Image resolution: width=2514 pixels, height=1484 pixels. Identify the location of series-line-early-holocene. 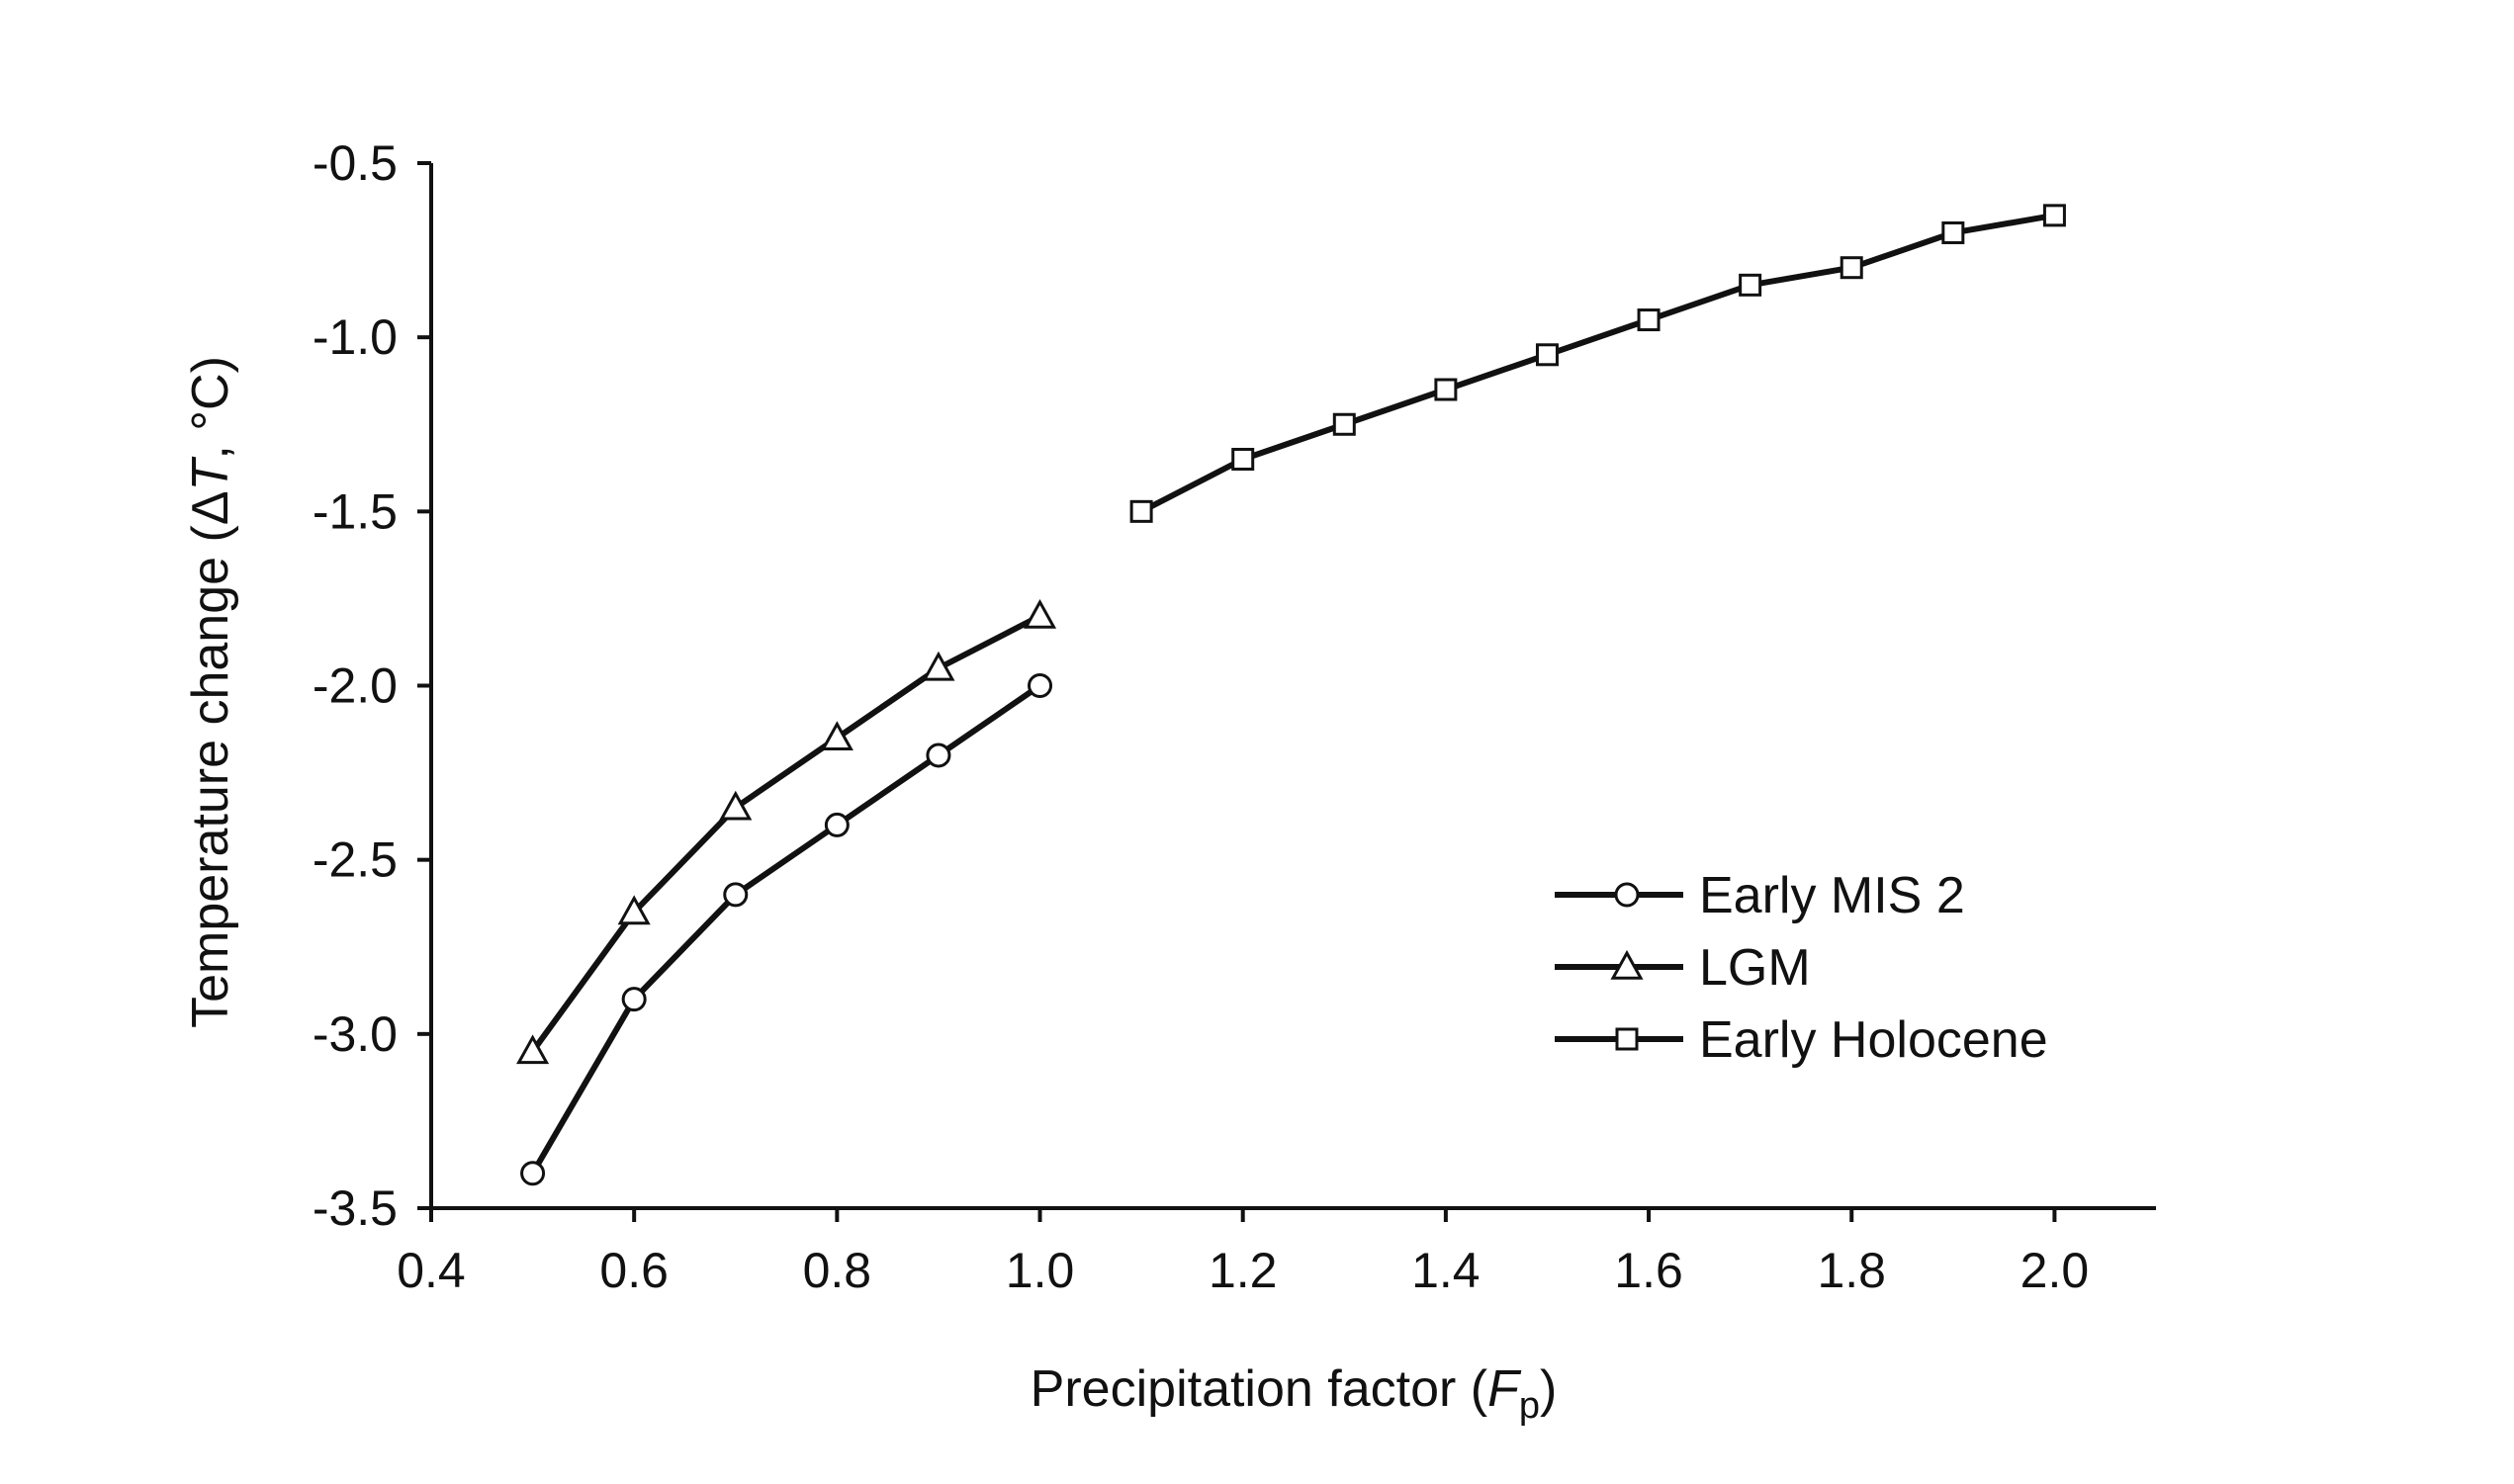
(1597, 363).